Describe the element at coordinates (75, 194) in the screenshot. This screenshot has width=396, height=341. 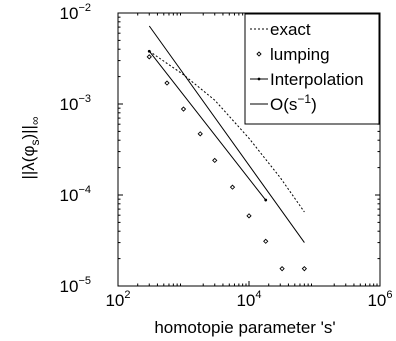
I see `y-tick-label: 10⁻⁴` at that location.